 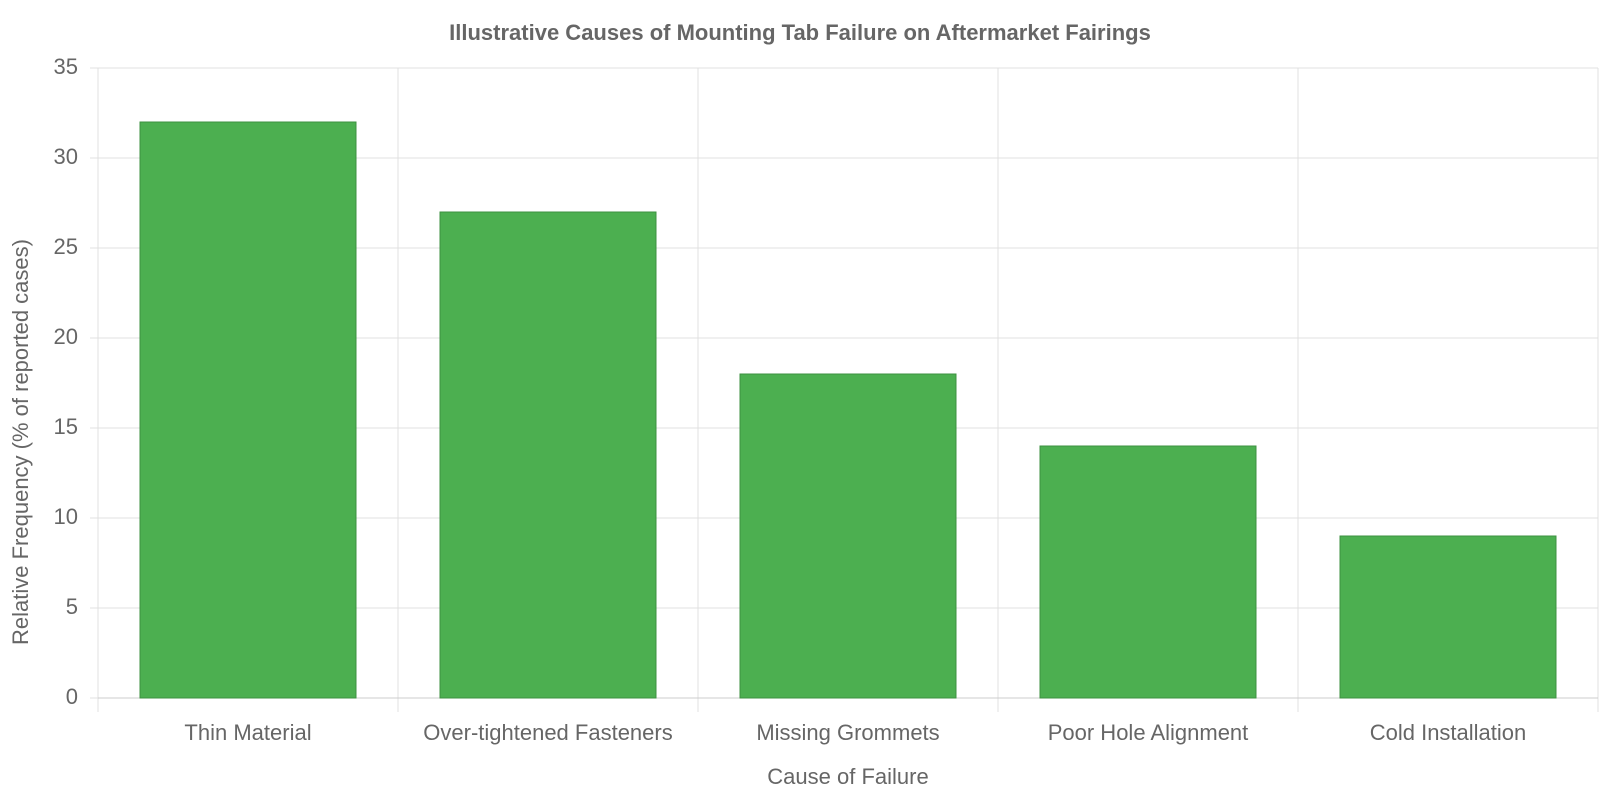 I want to click on x-tick-label: Over-tightened Fasteners, so click(x=547, y=732).